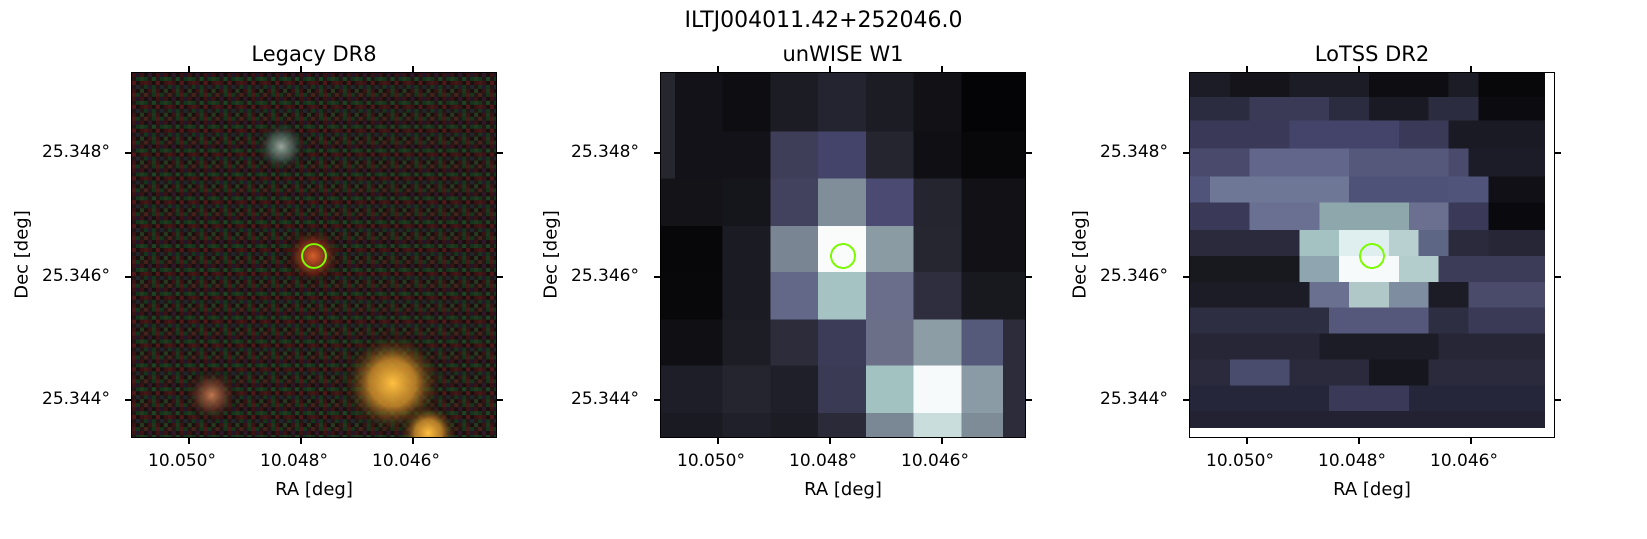 The image size is (1647, 539). I want to click on source-marker-unwise, so click(843, 256).